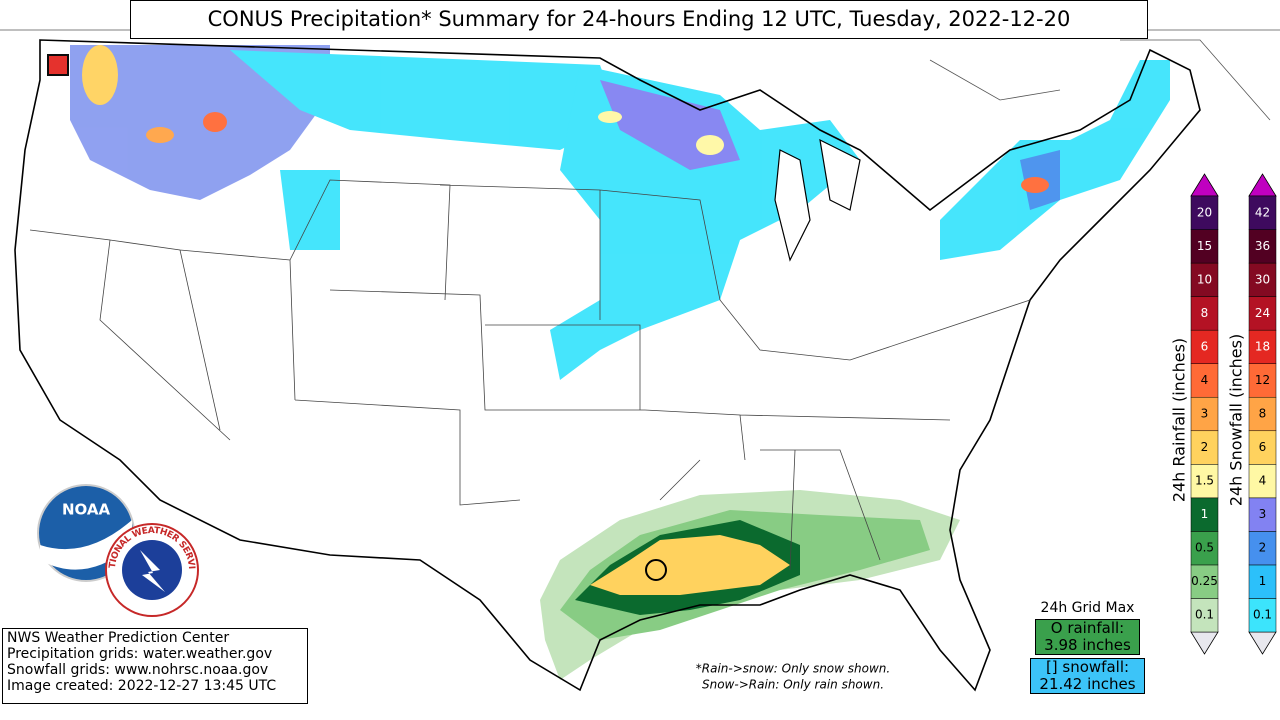 Image resolution: width=1280 pixels, height=720 pixels. I want to click on great-lakes, so click(817, 200).